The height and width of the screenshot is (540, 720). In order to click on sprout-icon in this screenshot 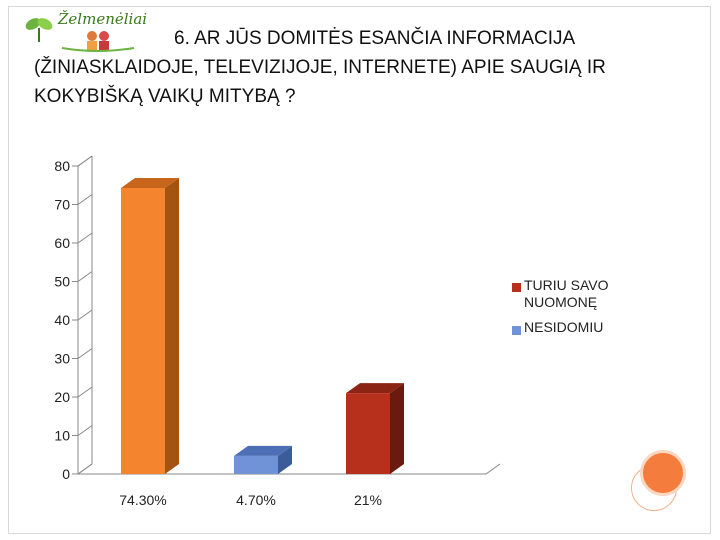, I will do `click(39, 30)`.